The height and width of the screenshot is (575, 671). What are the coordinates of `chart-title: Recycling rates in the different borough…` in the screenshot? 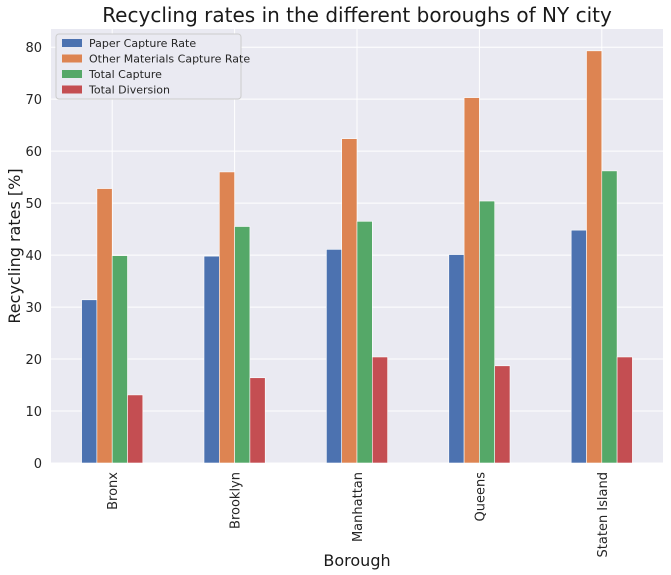 It's located at (357, 15).